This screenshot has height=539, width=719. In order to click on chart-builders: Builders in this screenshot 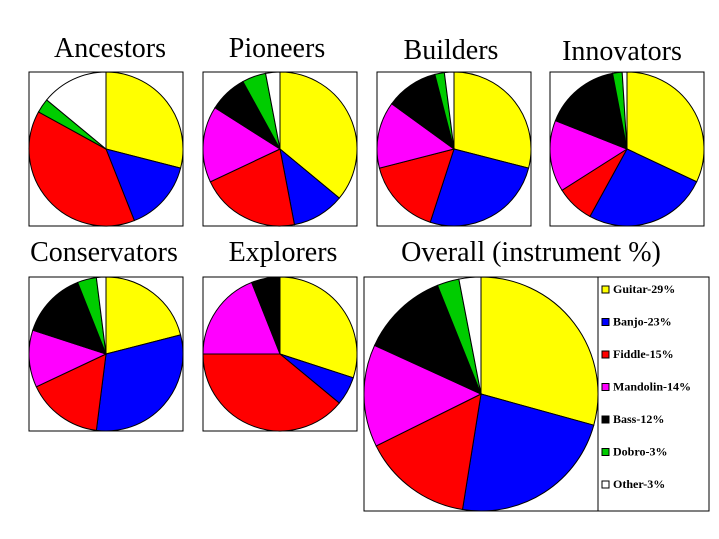, I will do `click(454, 131)`.